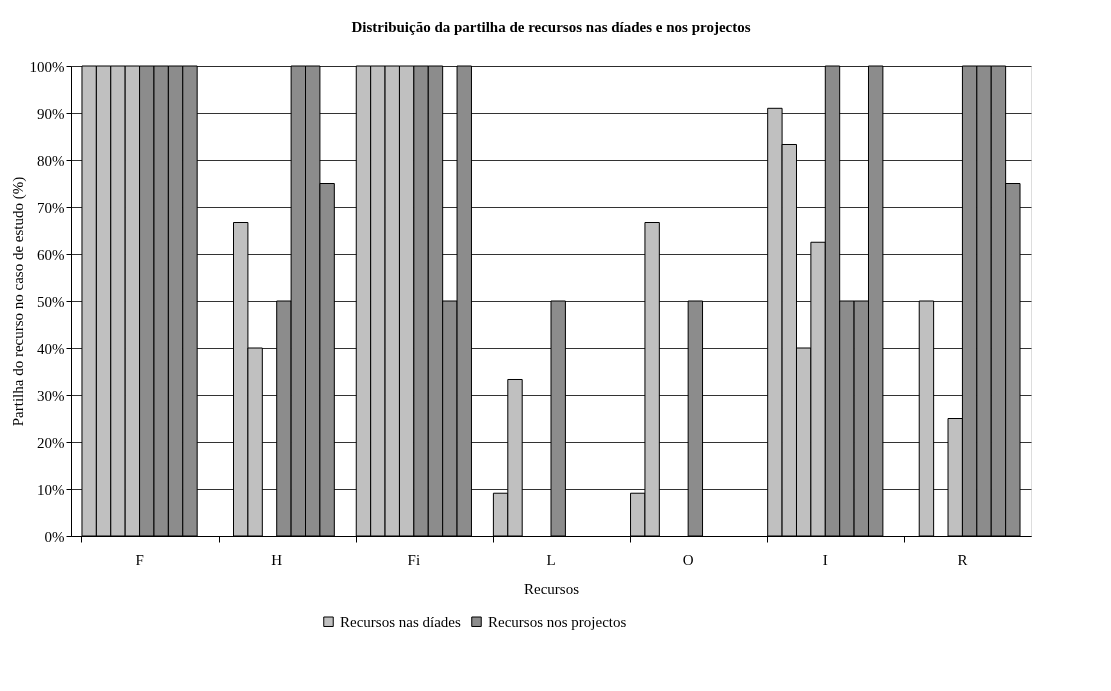  Describe the element at coordinates (400, 621) in the screenshot. I see `legend-label: Recursos nas díades` at that location.